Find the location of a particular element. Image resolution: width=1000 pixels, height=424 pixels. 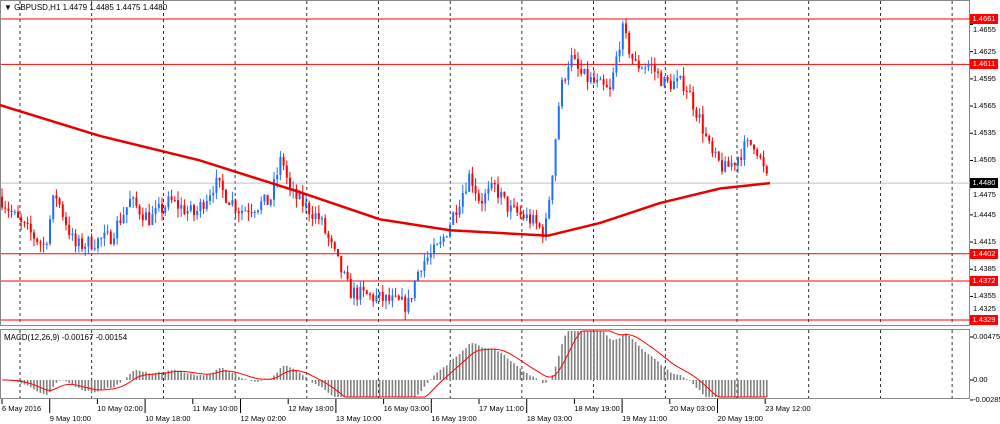

price-tick-label: 1.4385 is located at coordinates (984, 269).